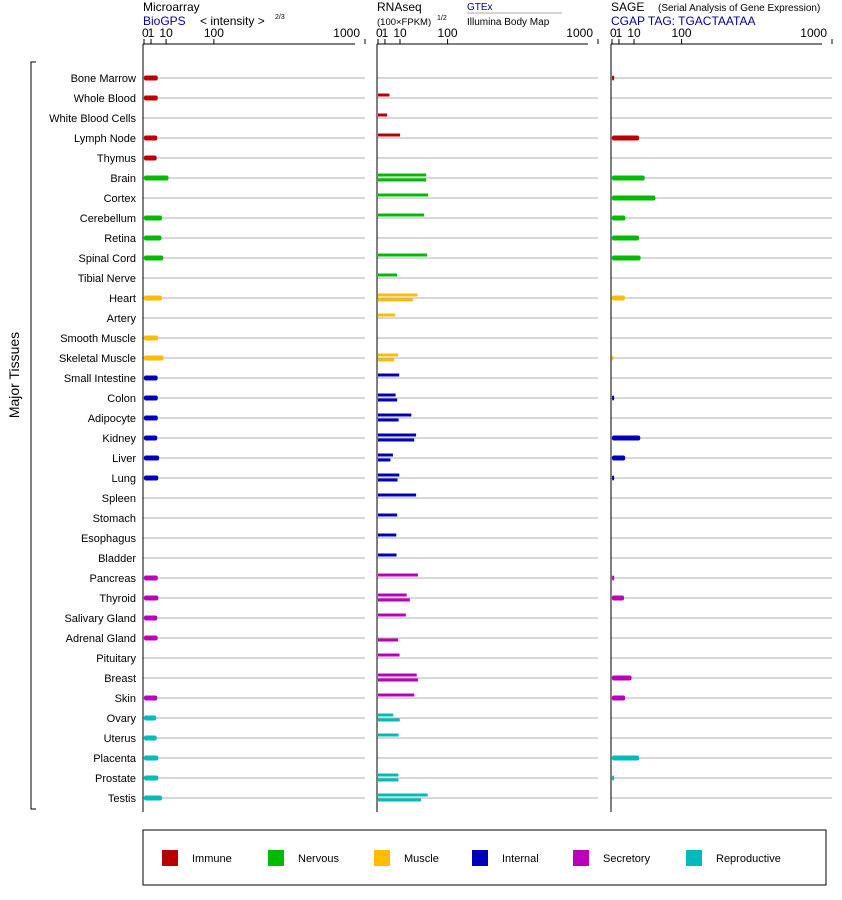 This screenshot has width=842, height=900. What do you see at coordinates (117, 559) in the screenshot?
I see `tissue-label: Bladder` at bounding box center [117, 559].